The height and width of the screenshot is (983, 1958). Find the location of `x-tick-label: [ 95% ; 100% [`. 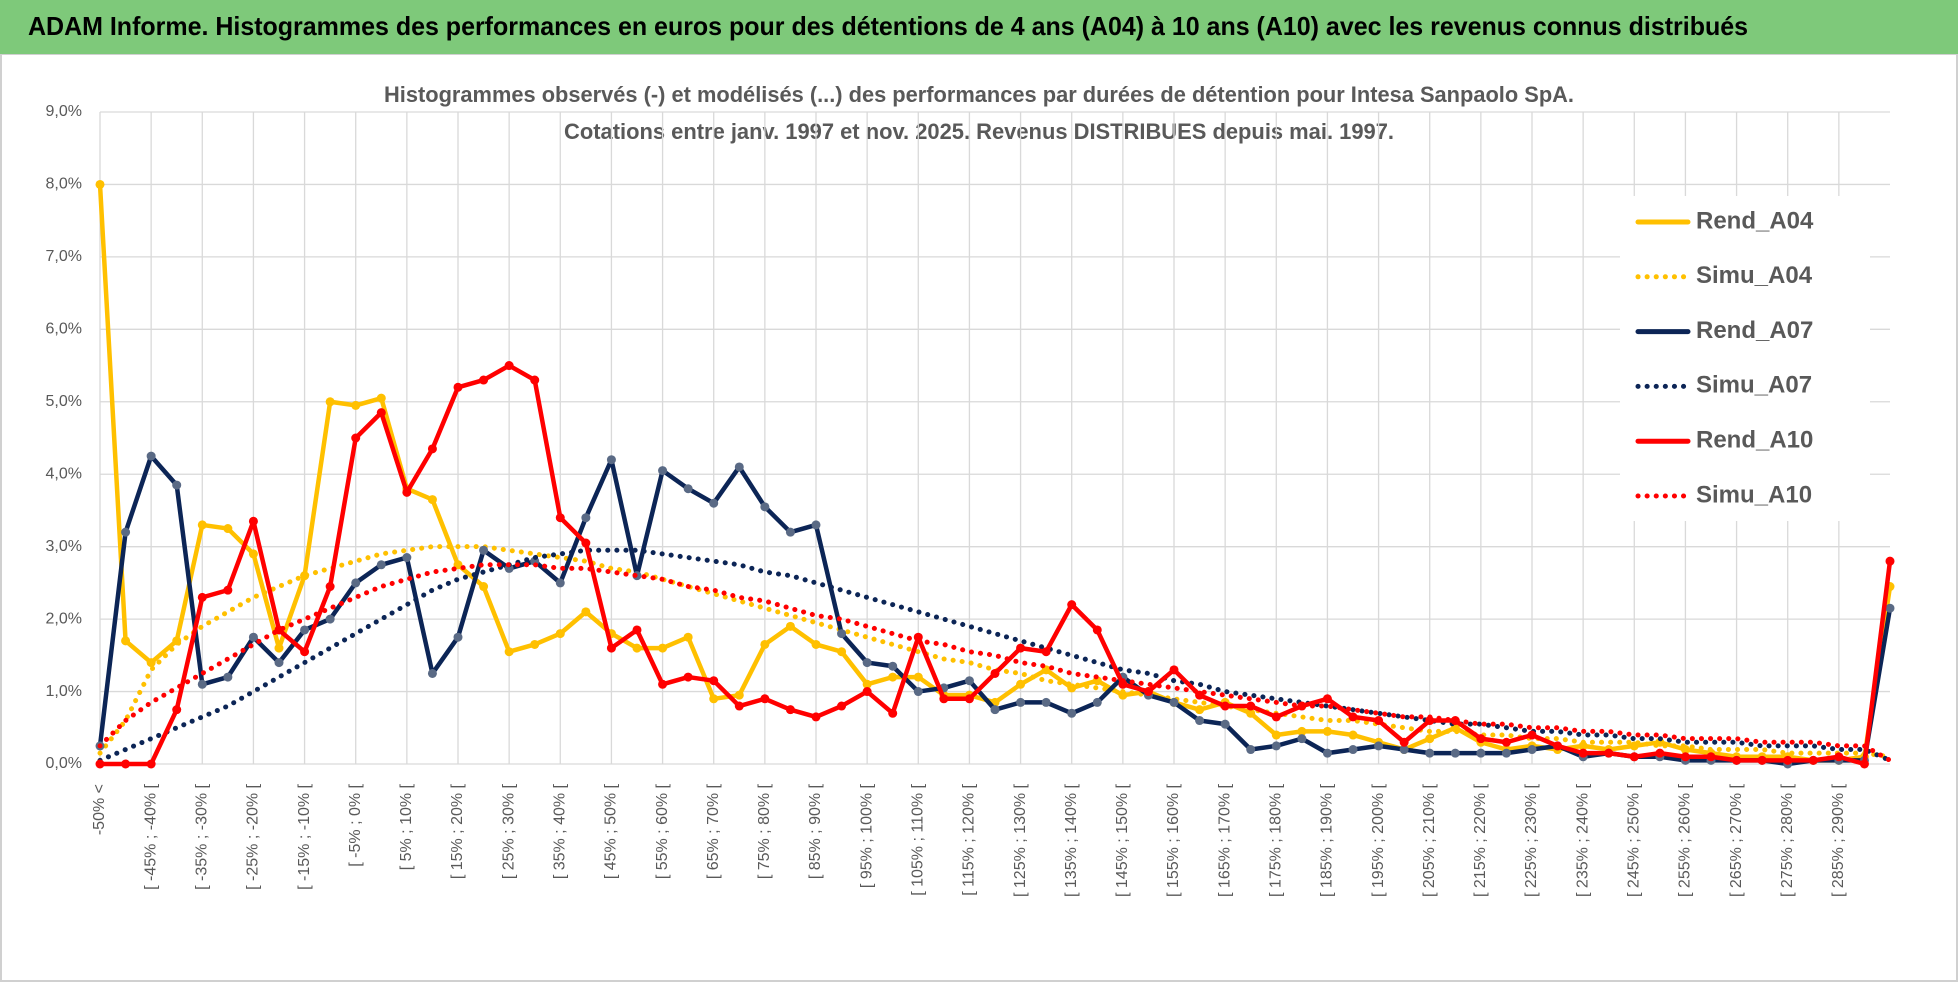

x-tick-label: [ 95% ; 100% [ is located at coordinates (866, 835).